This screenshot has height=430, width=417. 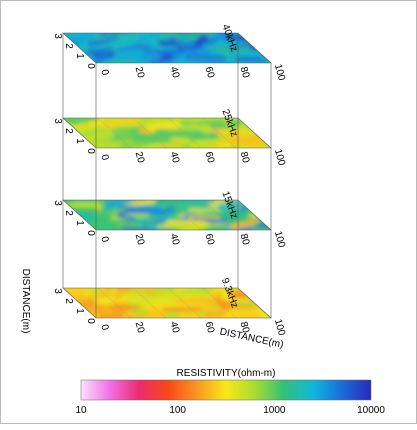 What do you see at coordinates (274, 410) in the screenshot?
I see `colorbar-tick-label: 1000` at bounding box center [274, 410].